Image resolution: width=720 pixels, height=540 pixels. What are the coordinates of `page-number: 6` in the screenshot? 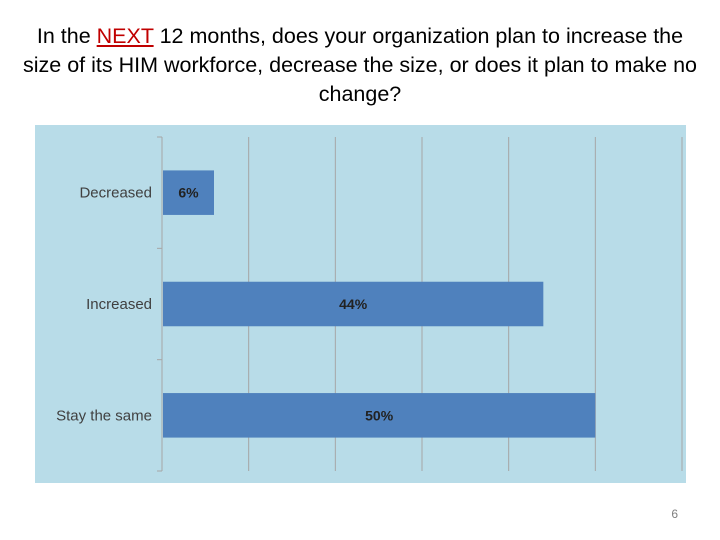 It's located at (674, 514).